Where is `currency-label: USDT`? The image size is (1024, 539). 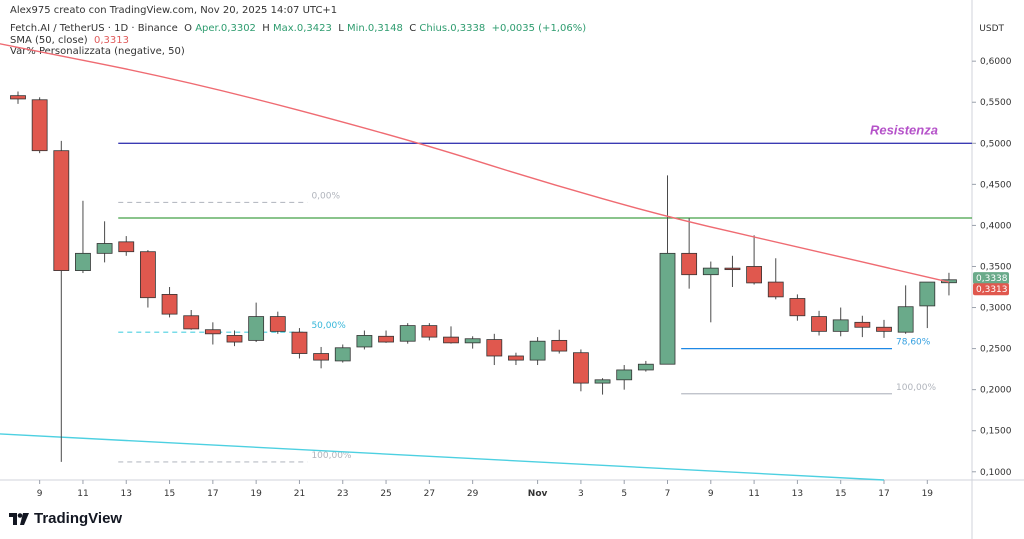 currency-label: USDT is located at coordinates (991, 29).